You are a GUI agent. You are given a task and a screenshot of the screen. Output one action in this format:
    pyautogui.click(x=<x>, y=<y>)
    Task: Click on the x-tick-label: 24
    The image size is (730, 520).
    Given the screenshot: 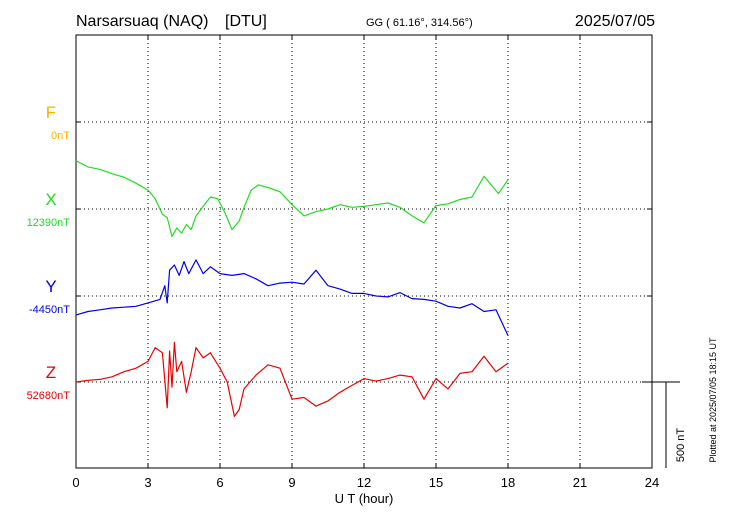 What is the action you would take?
    pyautogui.click(x=652, y=482)
    